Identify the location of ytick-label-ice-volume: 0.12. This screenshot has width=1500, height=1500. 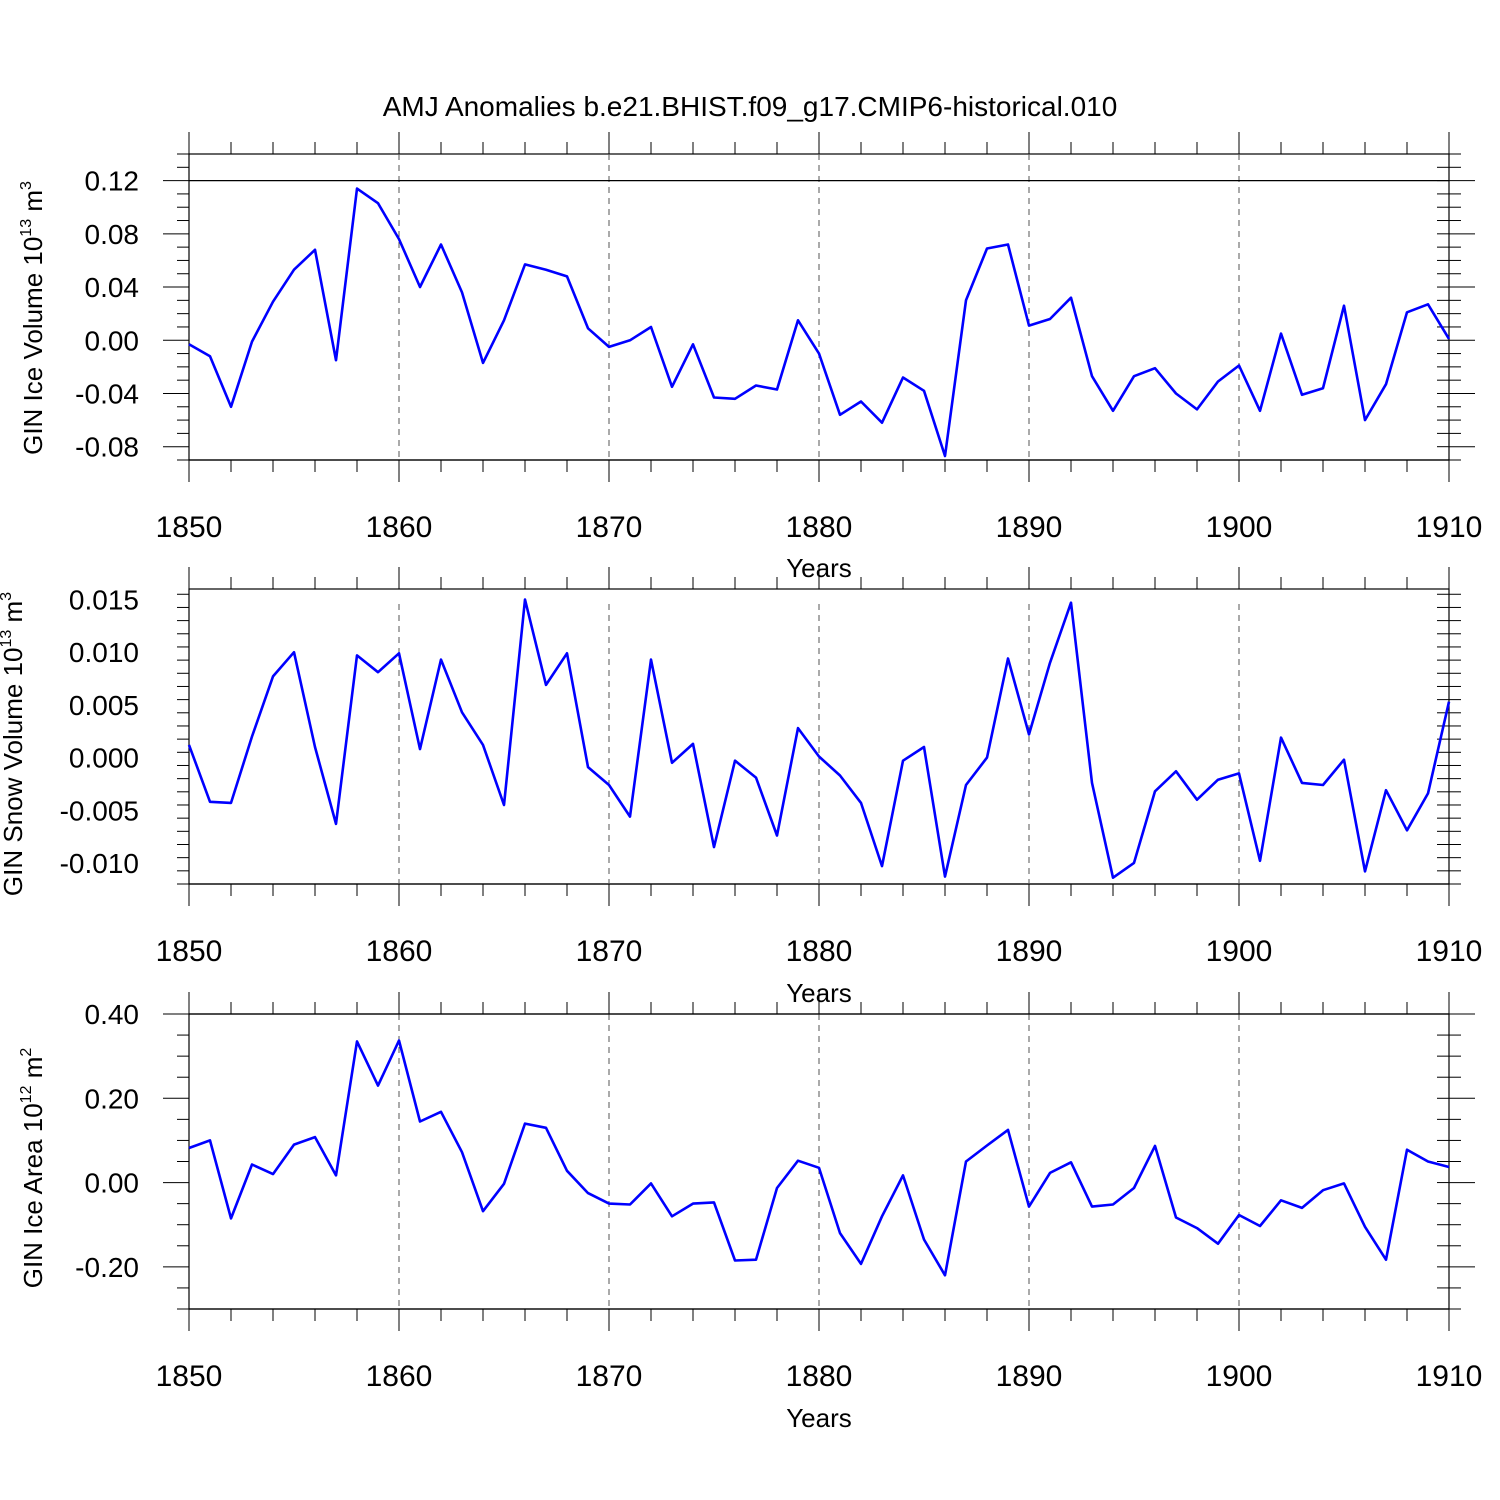
(112, 181).